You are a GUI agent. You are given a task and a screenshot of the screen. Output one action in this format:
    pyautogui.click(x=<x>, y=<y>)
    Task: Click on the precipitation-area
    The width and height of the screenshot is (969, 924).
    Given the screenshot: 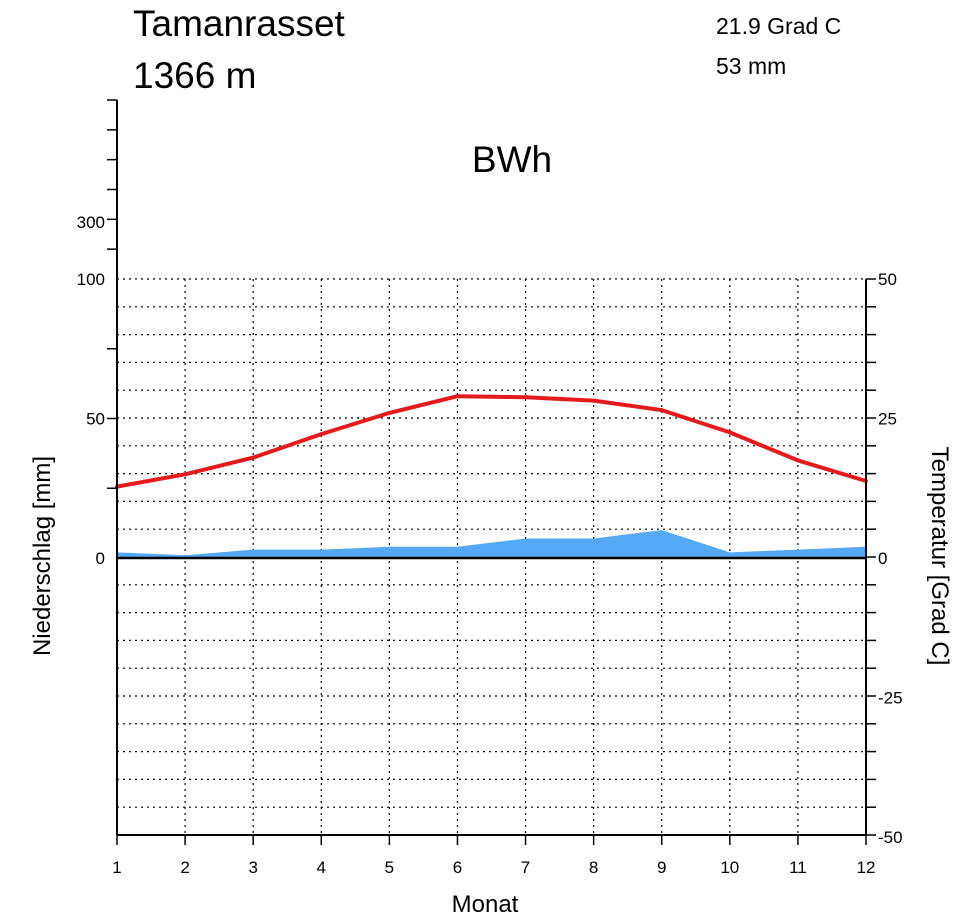 What is the action you would take?
    pyautogui.click(x=491, y=544)
    